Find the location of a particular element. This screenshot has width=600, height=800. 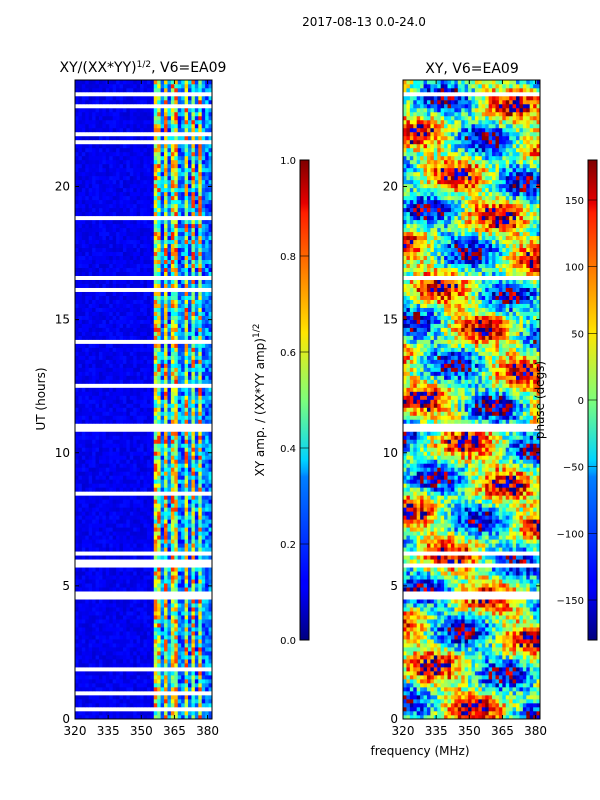

colorbar-amplitude-gradient is located at coordinates (304, 400).